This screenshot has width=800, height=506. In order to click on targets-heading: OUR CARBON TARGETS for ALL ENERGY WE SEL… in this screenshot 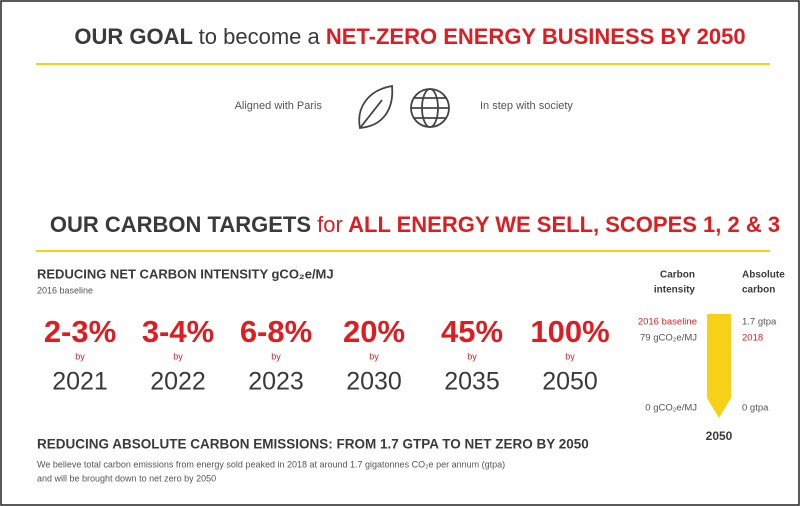, I will do `click(415, 224)`.